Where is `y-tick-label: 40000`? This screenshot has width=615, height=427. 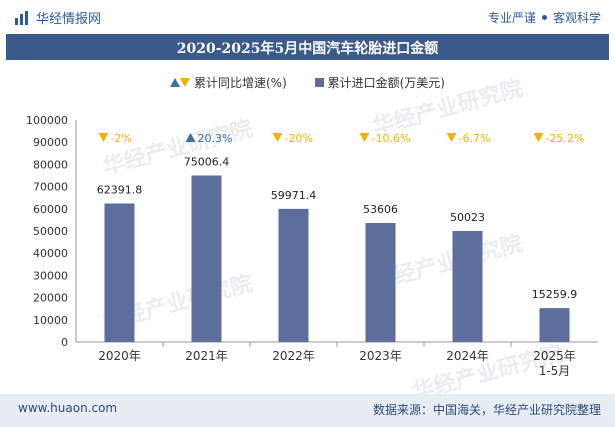
y-tick-label: 40000 is located at coordinates (50, 253).